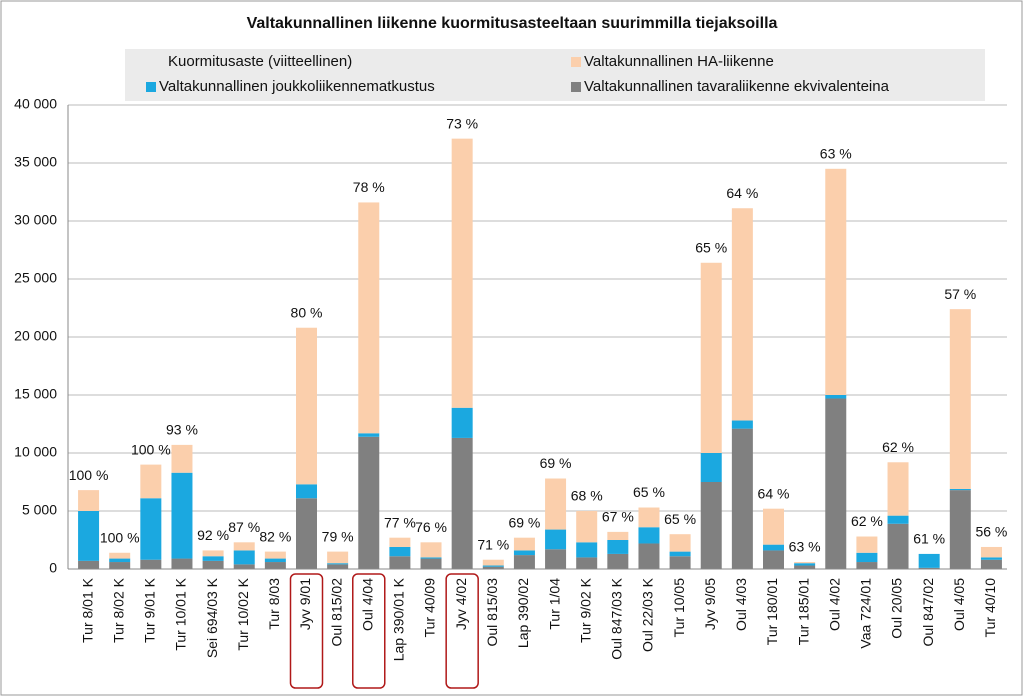  Describe the element at coordinates (897, 608) in the screenshot. I see `x-tick-label: Oul 20/05` at that location.